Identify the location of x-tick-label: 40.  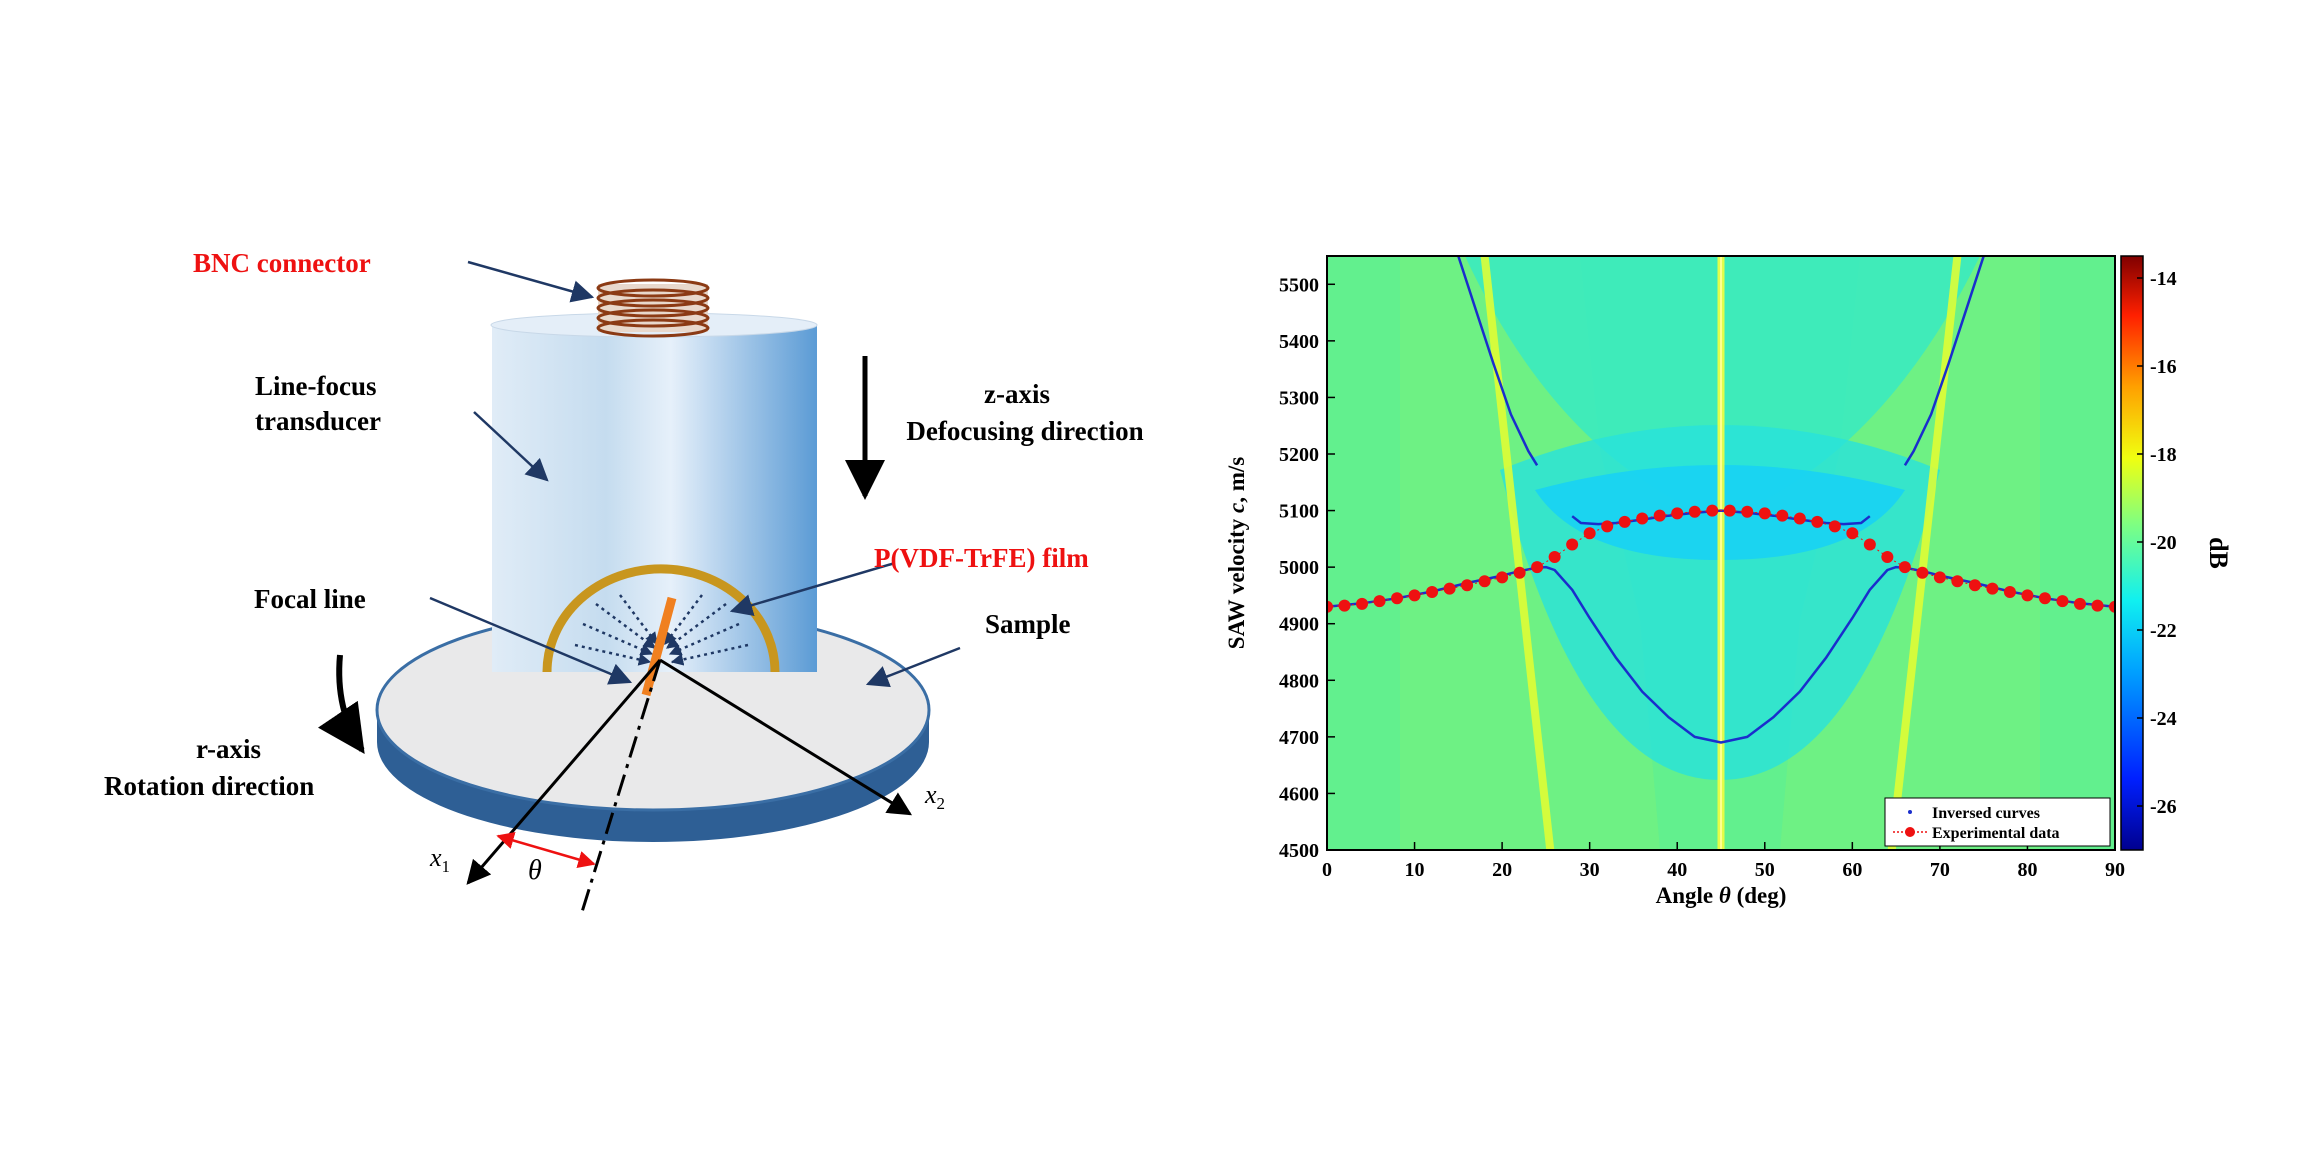
(1677, 870).